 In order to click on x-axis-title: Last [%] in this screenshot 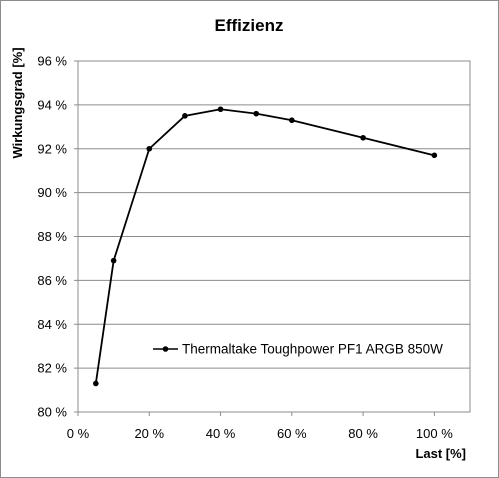, I will do `click(440, 453)`.